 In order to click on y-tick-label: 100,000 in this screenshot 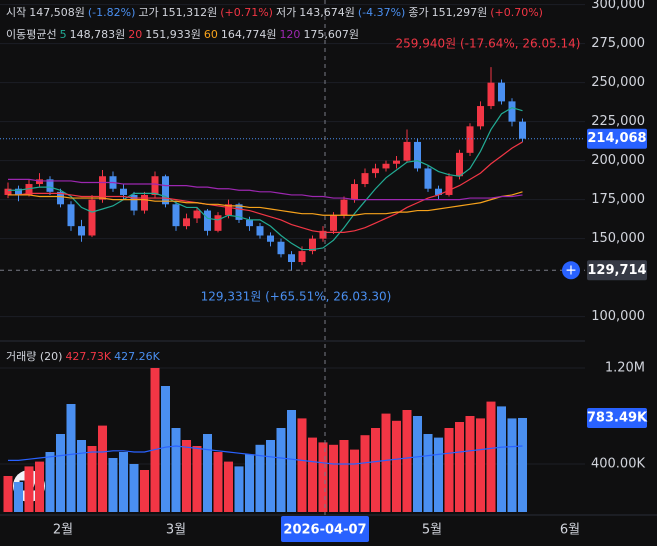, I will do `click(618, 316)`.